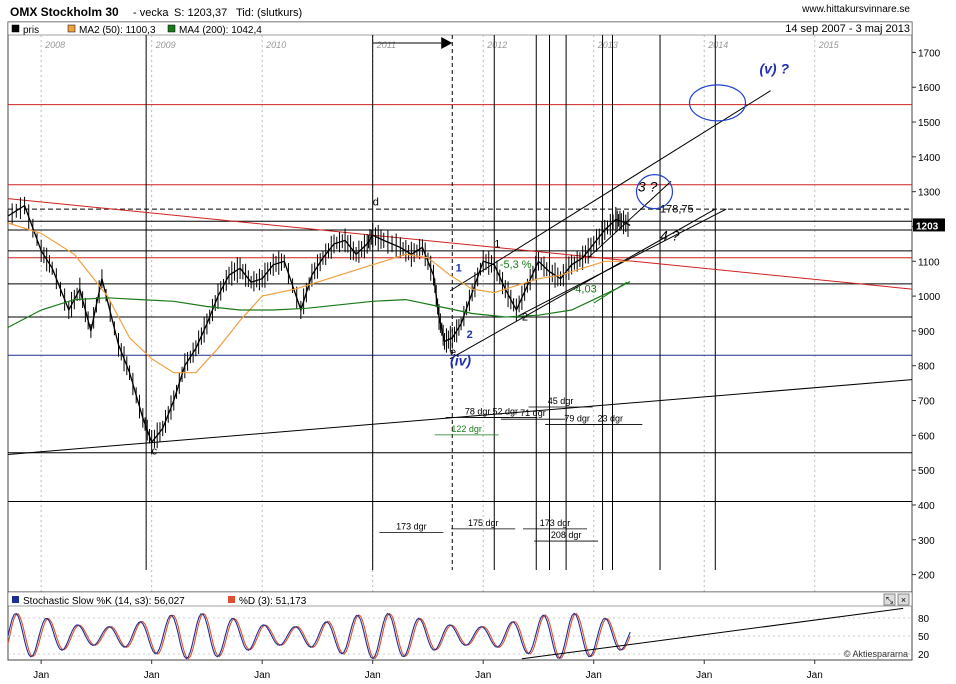 Image resolution: width=956 pixels, height=684 pixels. Describe the element at coordinates (64, 12) in the screenshot. I see `chart-title: OMX Stockholm 30` at that location.